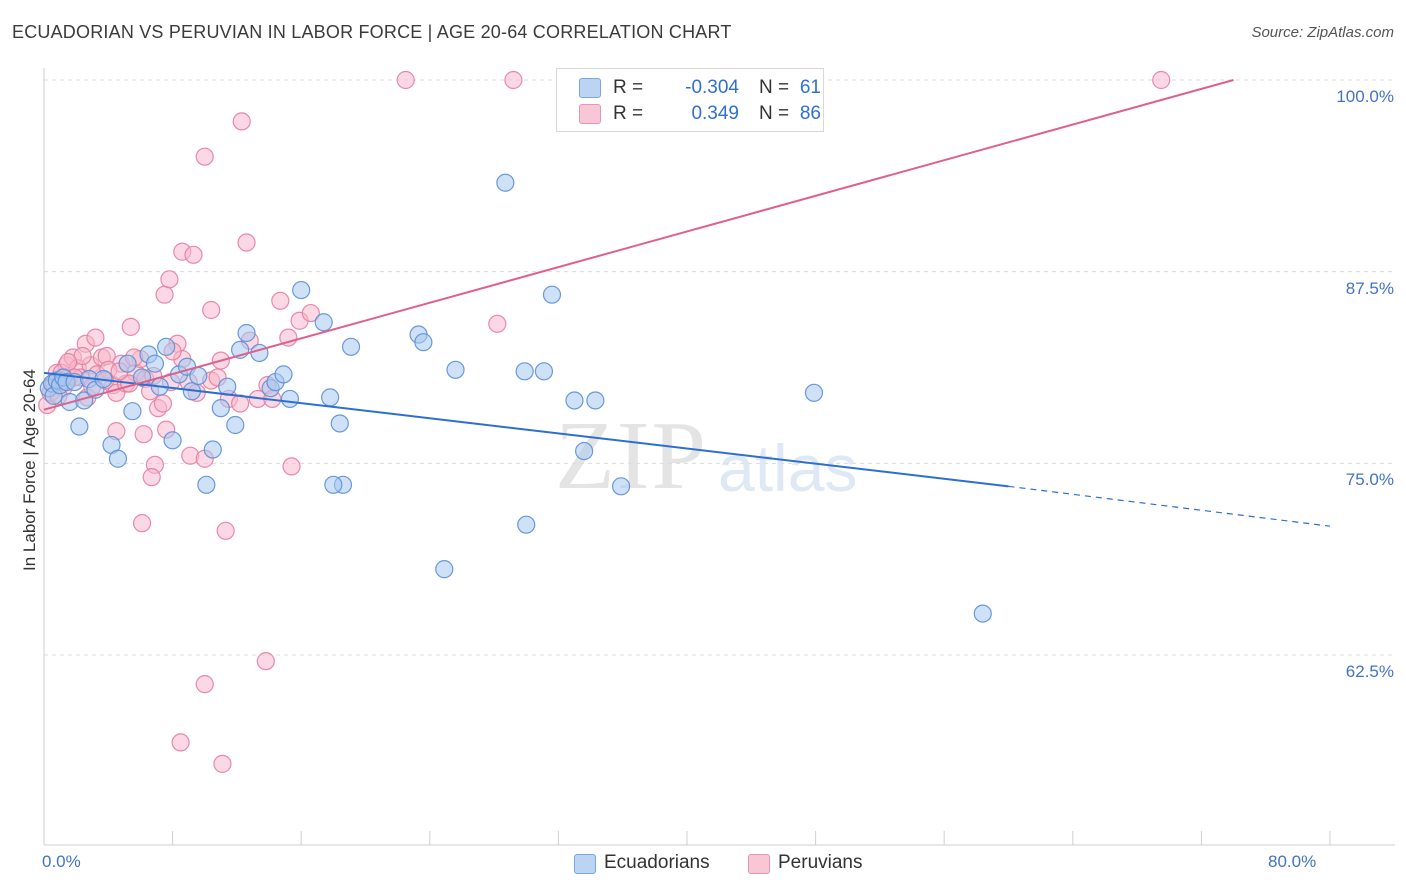 The image size is (1406, 892). What do you see at coordinates (29, 470) in the screenshot?
I see `y-axis-label: In Labor Force | Age 20-64` at bounding box center [29, 470].